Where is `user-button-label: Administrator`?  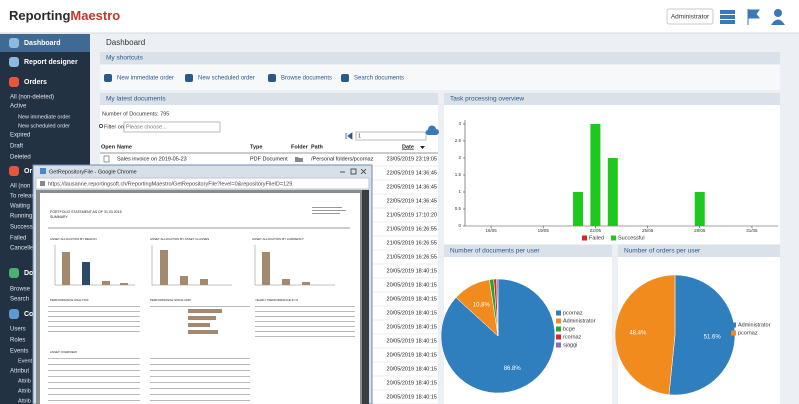 user-button-label: Administrator is located at coordinates (690, 17).